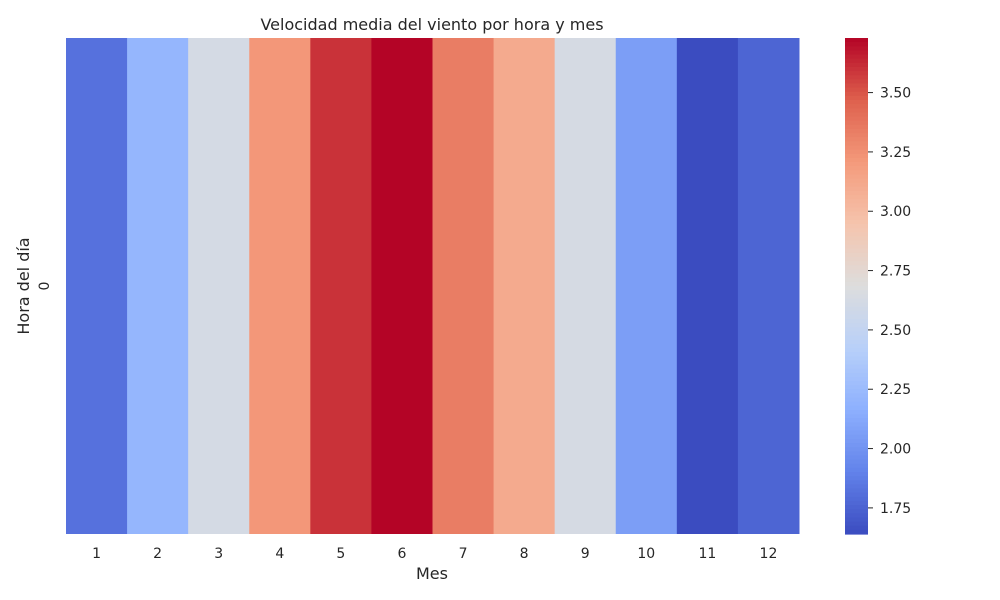 The width and height of the screenshot is (1000, 600). What do you see at coordinates (434, 554) in the screenshot?
I see `x-axis-ticks: 1 2 3 4 5 6 7 8 9 10 11 12` at bounding box center [434, 554].